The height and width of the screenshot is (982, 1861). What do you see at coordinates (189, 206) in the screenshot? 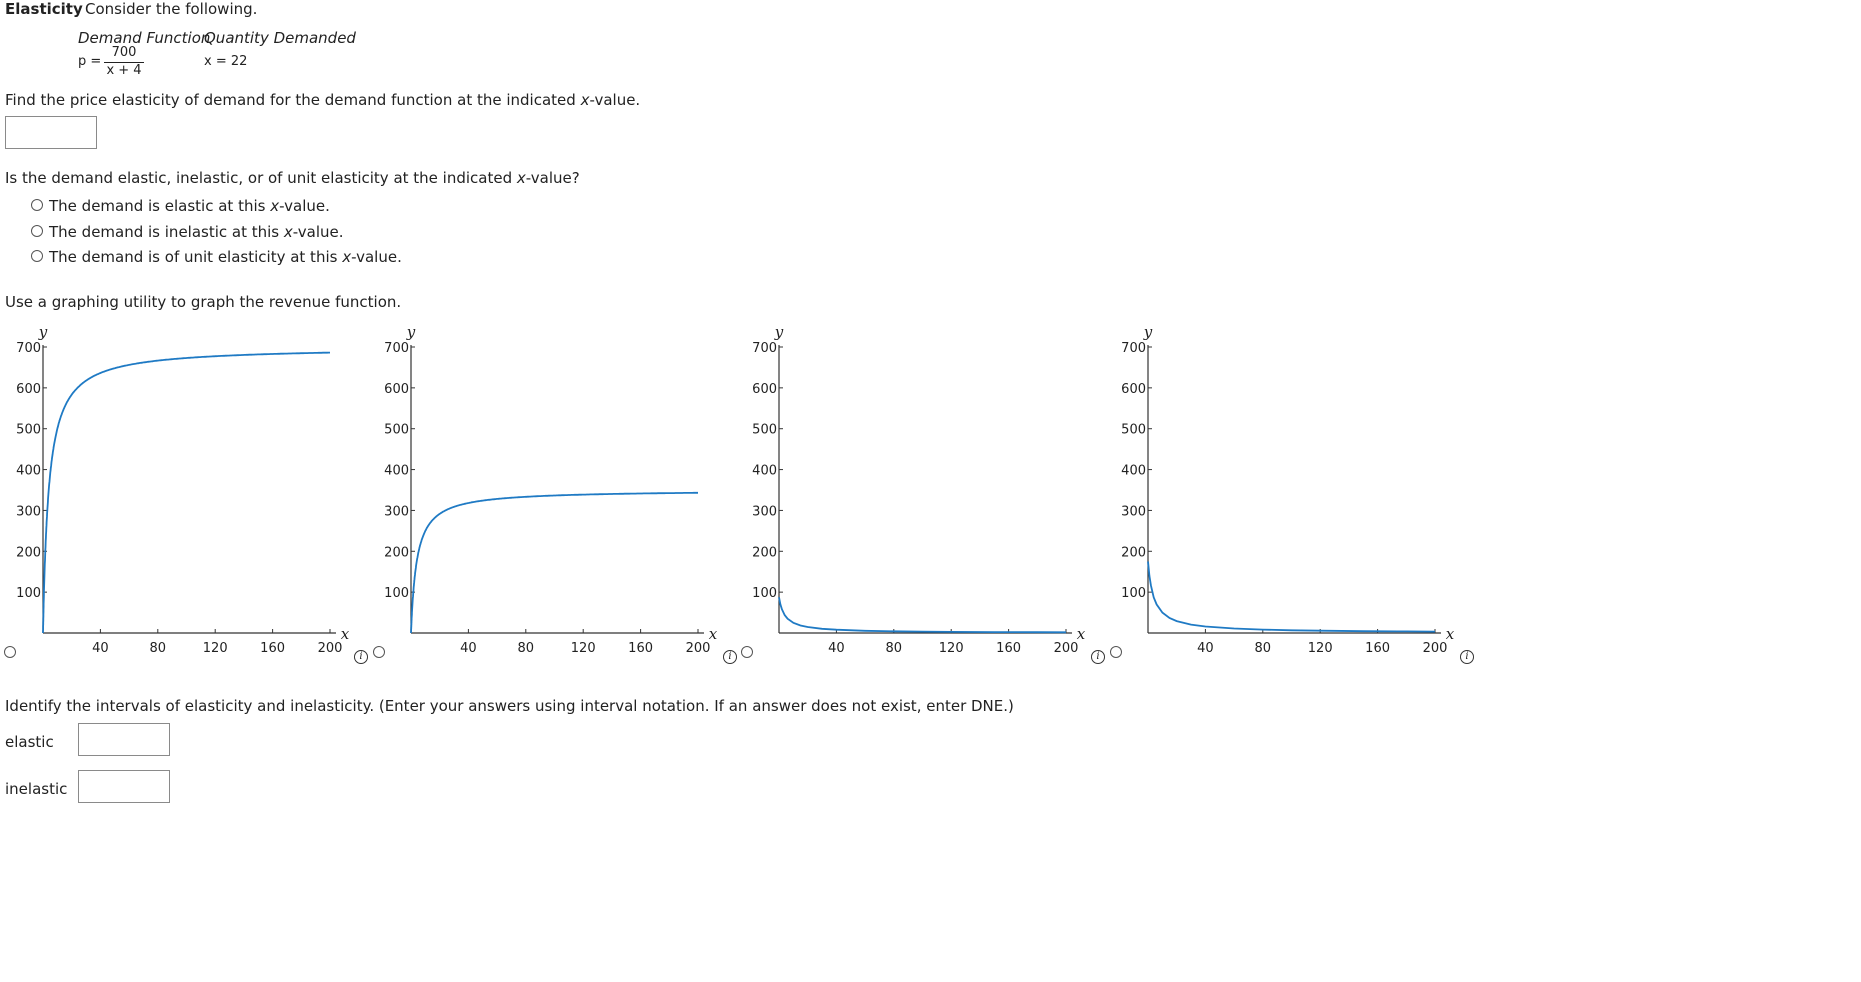
I see `option-elastic-label: The demand is elastic at this x-value.` at bounding box center [189, 206].